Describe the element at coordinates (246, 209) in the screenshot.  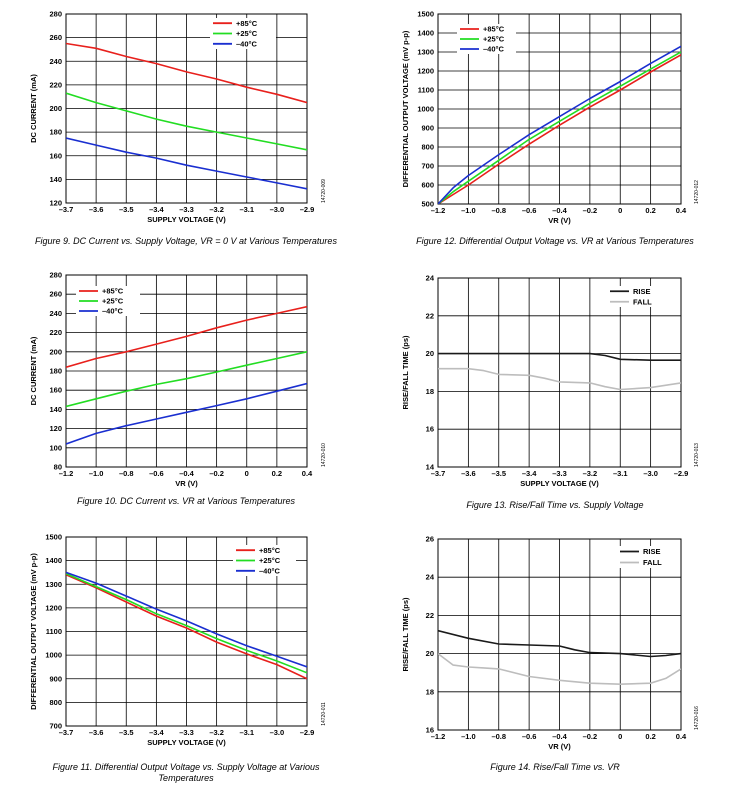
I see `x-tick-label: –3.1` at that location.